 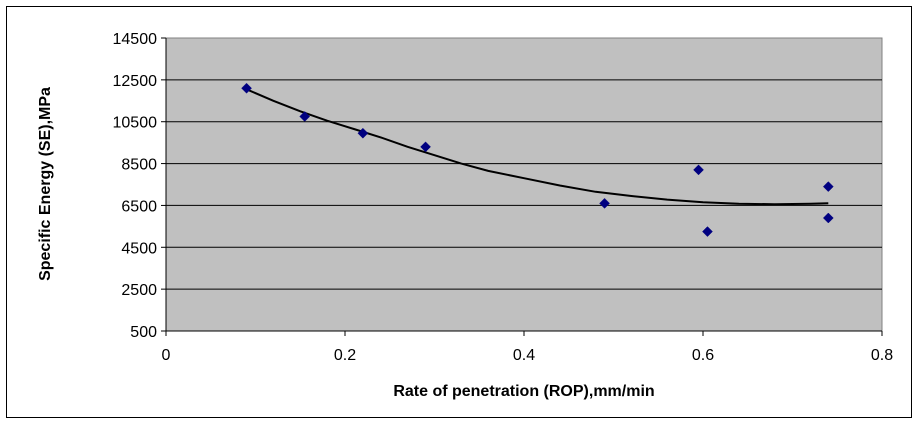 What do you see at coordinates (45, 184) in the screenshot?
I see `y-axis-title: Specific Energy (SE),MPa` at bounding box center [45, 184].